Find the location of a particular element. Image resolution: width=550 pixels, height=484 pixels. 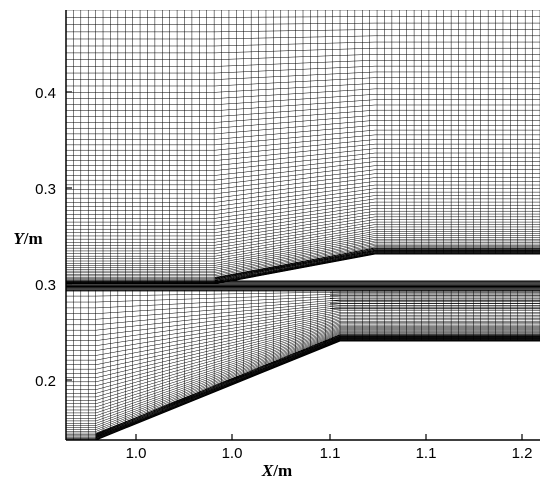

x-axis-title: X/m is located at coordinates (276, 470).